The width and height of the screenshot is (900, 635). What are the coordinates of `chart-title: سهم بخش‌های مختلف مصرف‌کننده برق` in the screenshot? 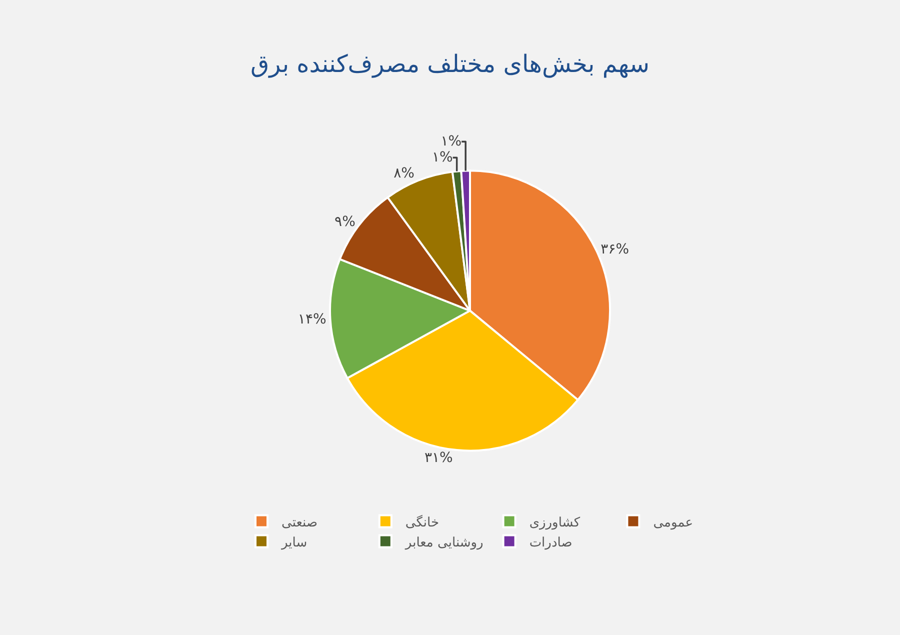 It's located at (450, 64).